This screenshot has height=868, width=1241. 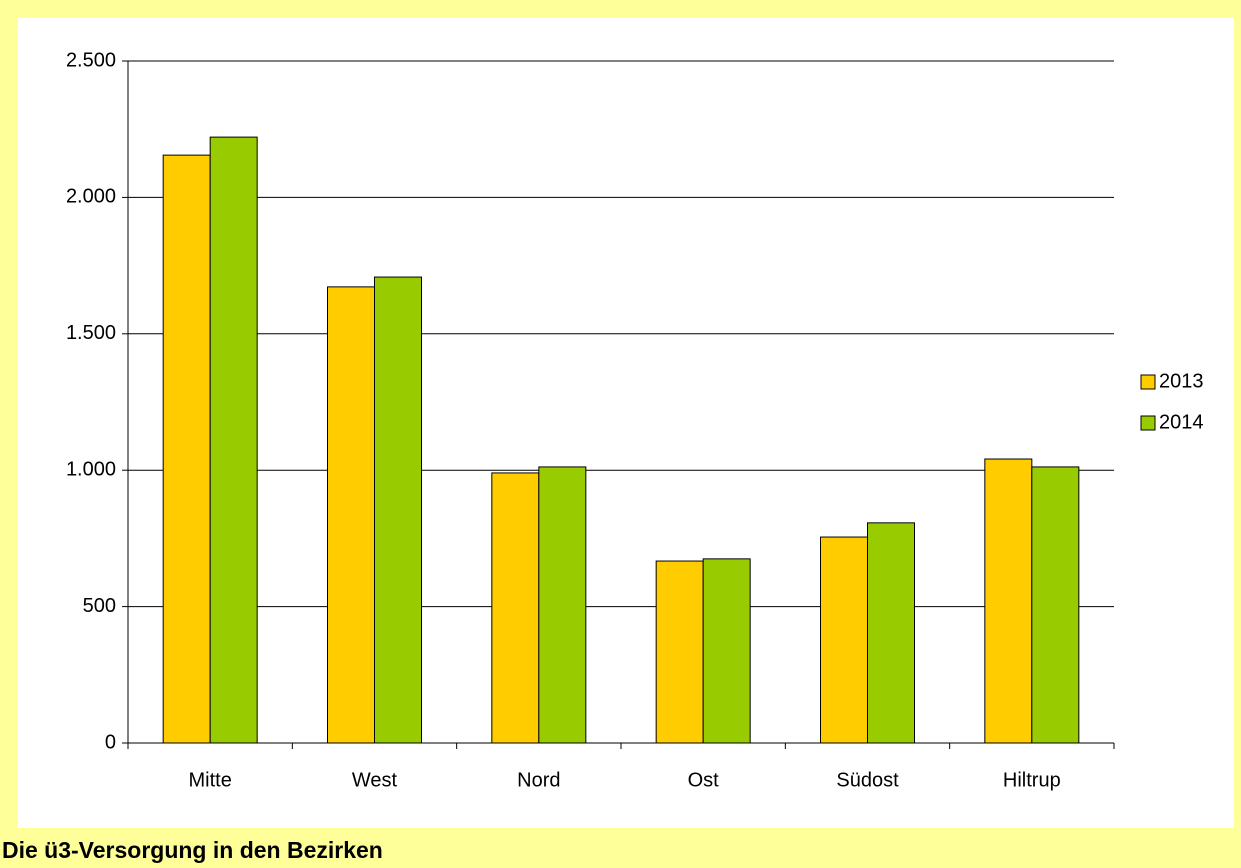 I want to click on y-tick-label: 2.500, so click(x=91, y=60).